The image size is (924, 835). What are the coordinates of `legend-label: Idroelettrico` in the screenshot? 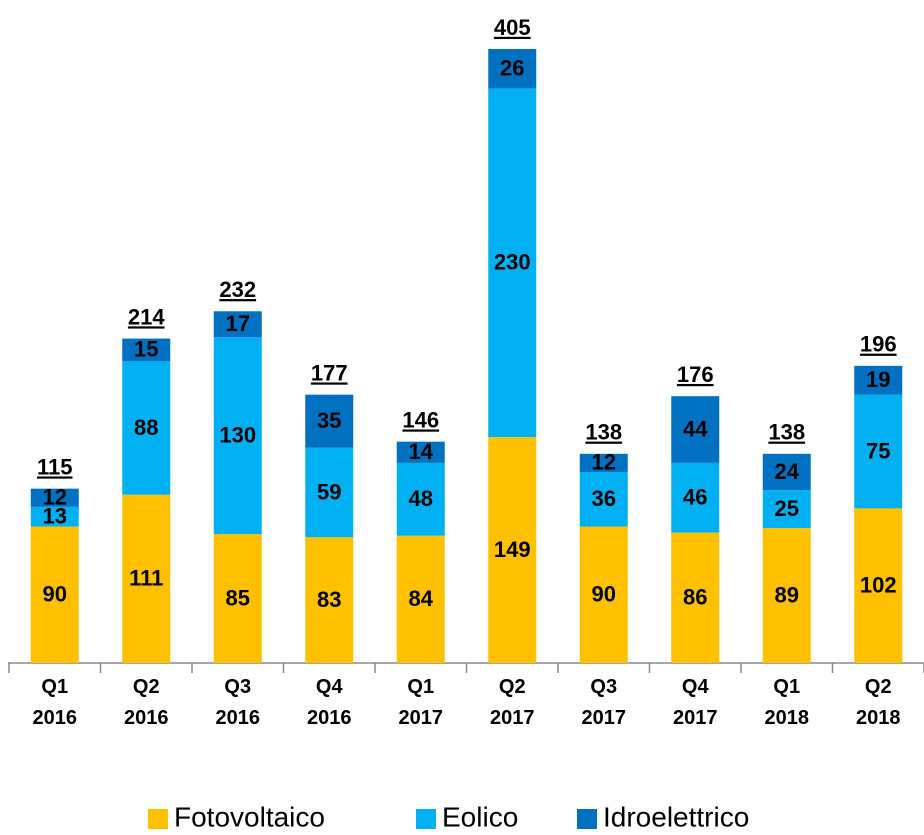 It's located at (676, 816).